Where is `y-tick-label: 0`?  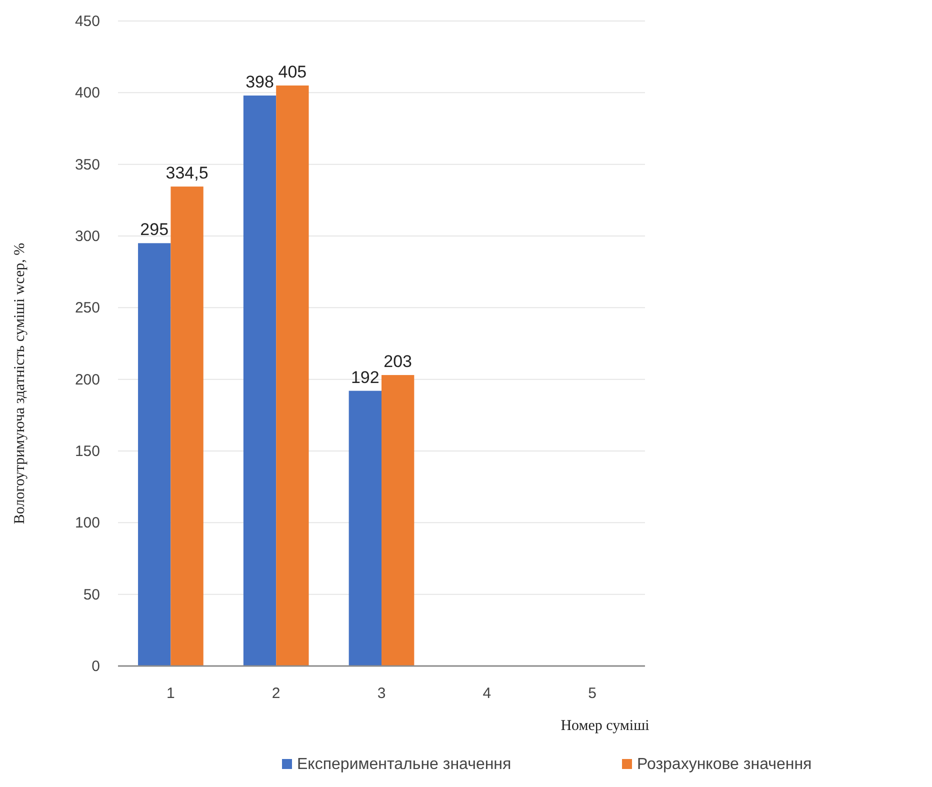
y-tick-label: 0 is located at coordinates (96, 666).